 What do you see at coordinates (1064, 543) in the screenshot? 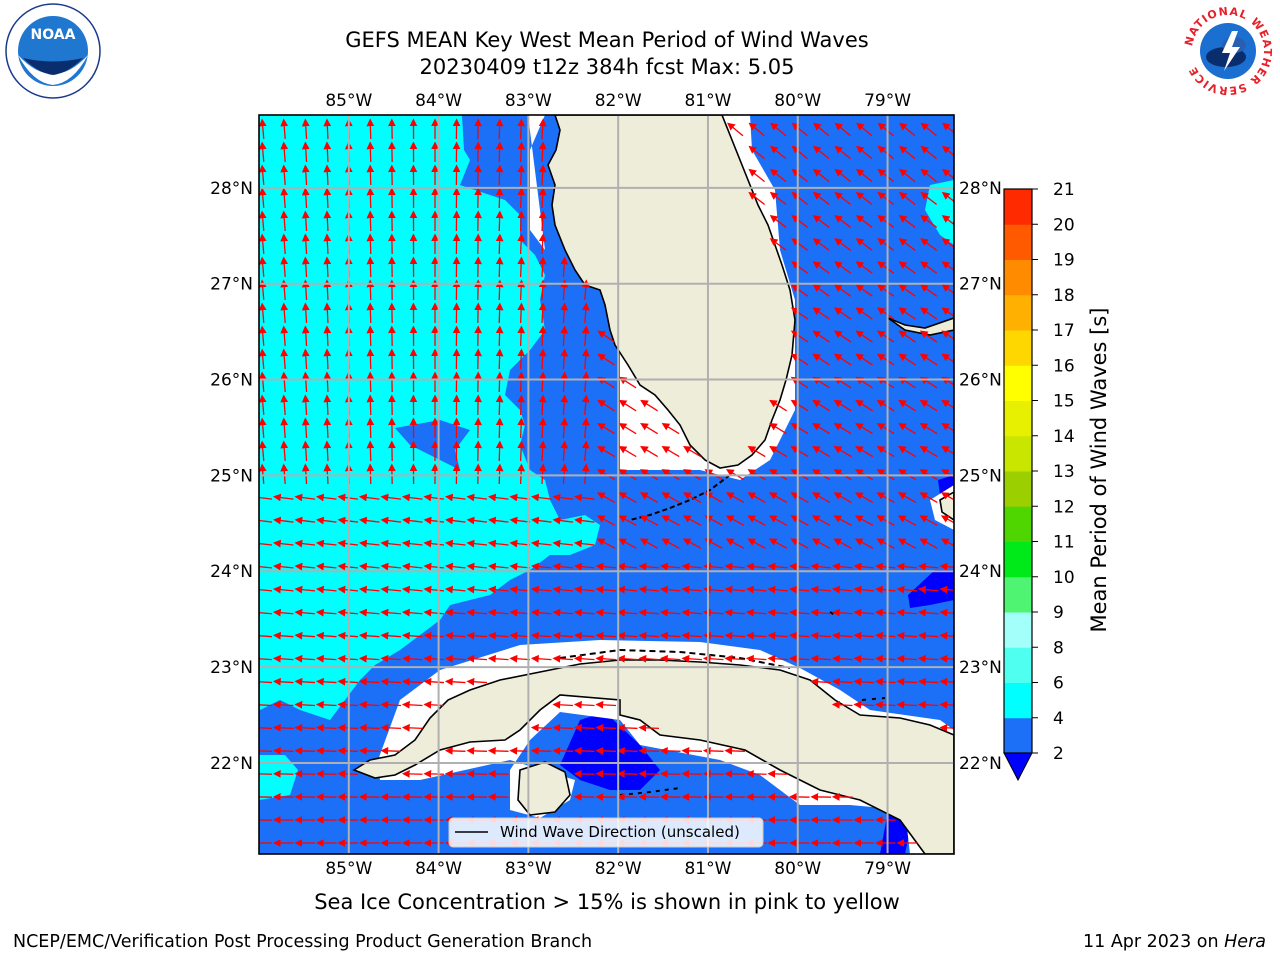
I see `colorbar-tick-label: 11` at bounding box center [1064, 543].